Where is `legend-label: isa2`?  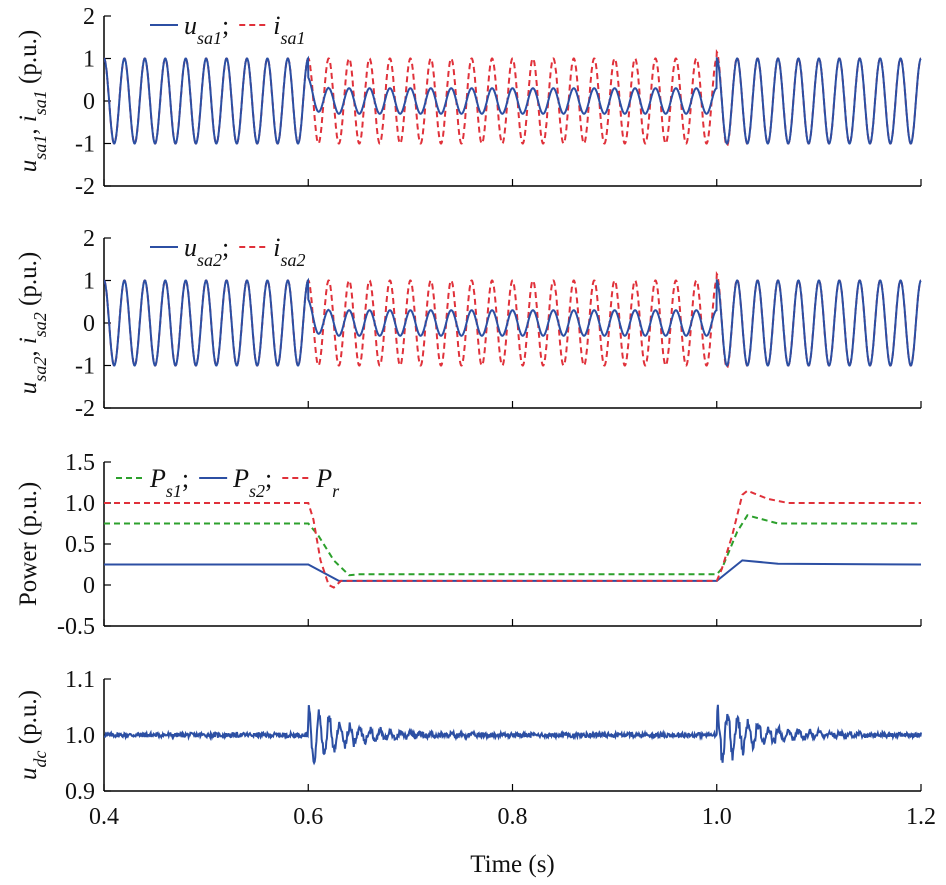 legend-label: isa2 is located at coordinates (289, 251).